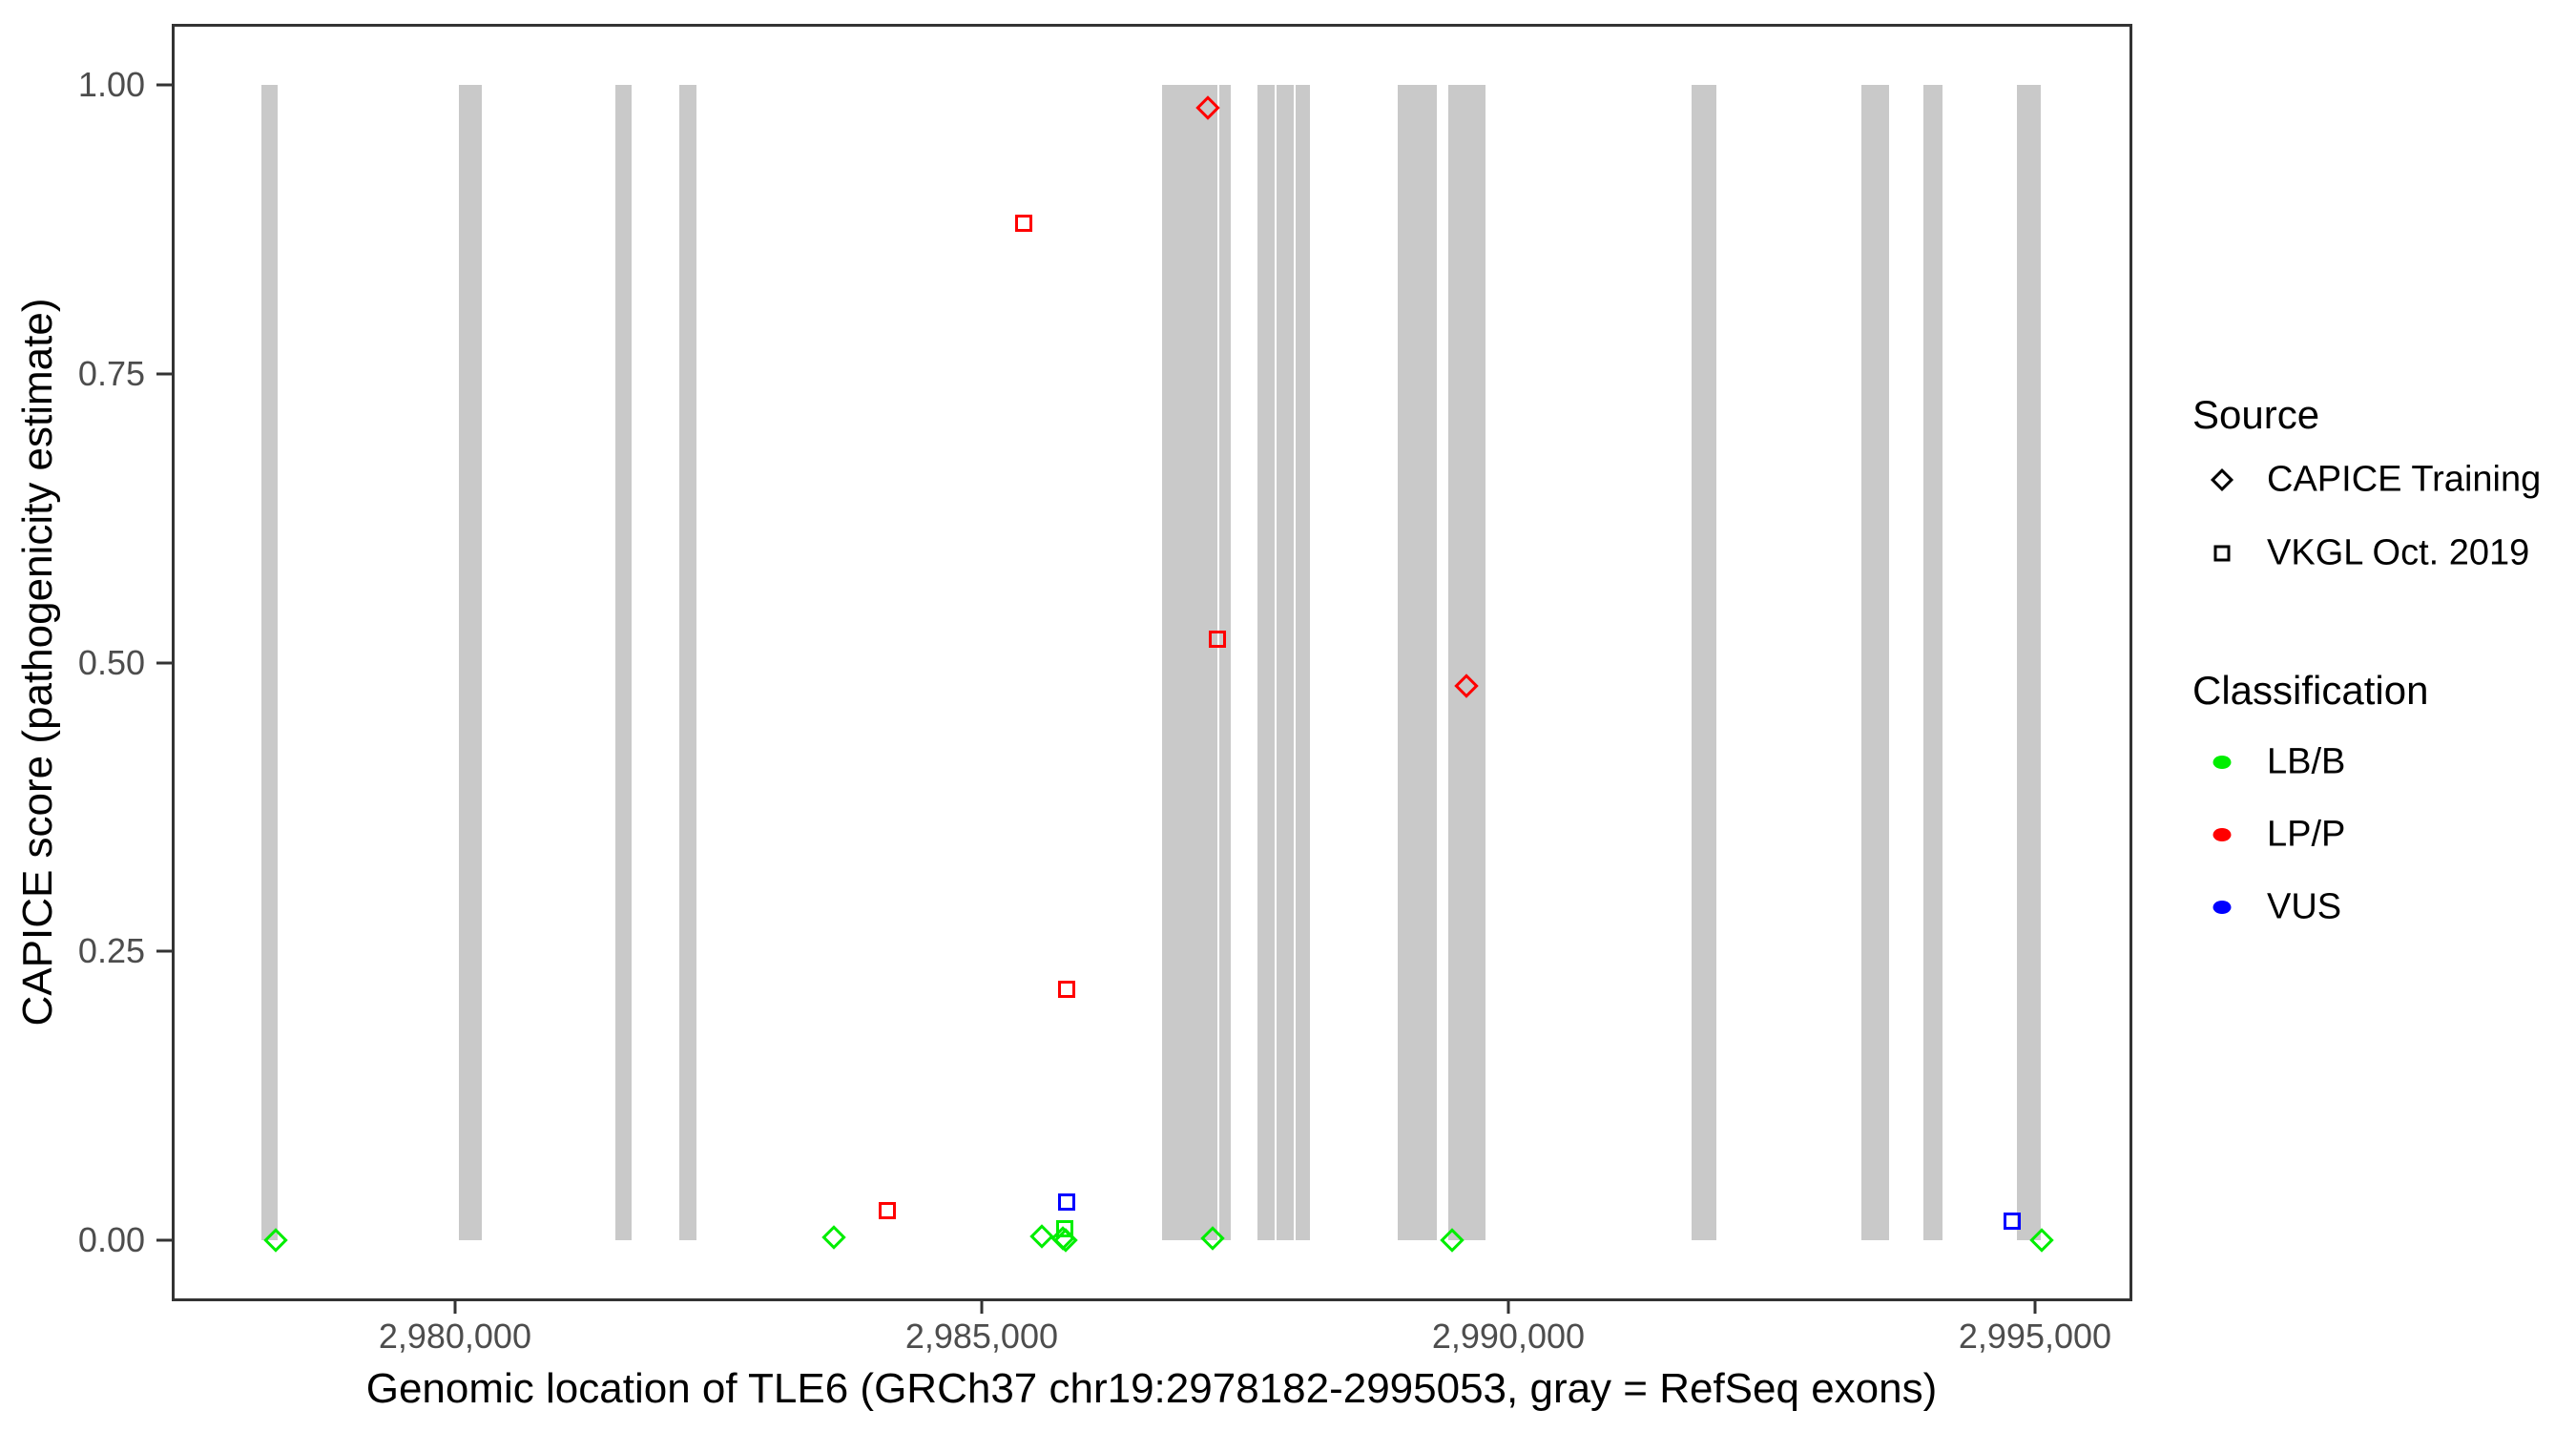  What do you see at coordinates (2306, 761) in the screenshot?
I see `legend-classification-item-label: LB/B` at bounding box center [2306, 761].